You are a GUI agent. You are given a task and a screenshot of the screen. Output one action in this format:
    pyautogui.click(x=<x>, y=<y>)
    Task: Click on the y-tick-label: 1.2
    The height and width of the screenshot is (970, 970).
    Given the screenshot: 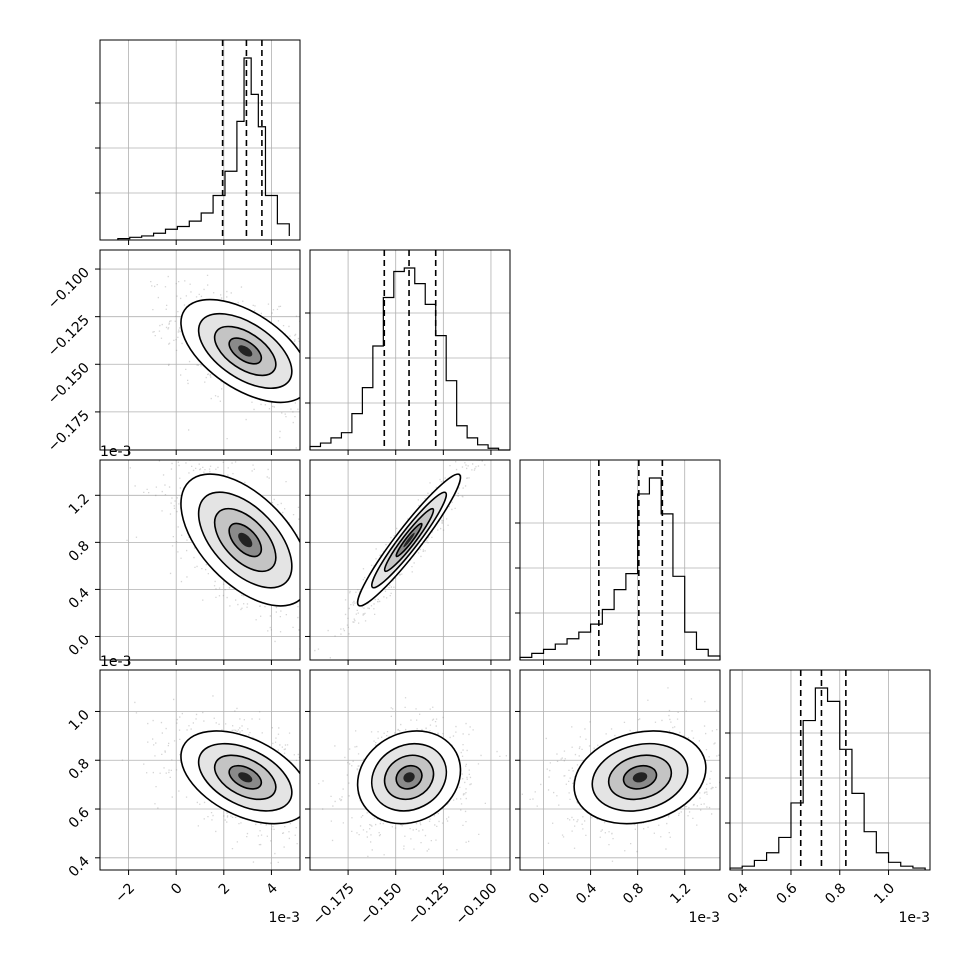 What is the action you would take?
    pyautogui.click(x=79, y=504)
    